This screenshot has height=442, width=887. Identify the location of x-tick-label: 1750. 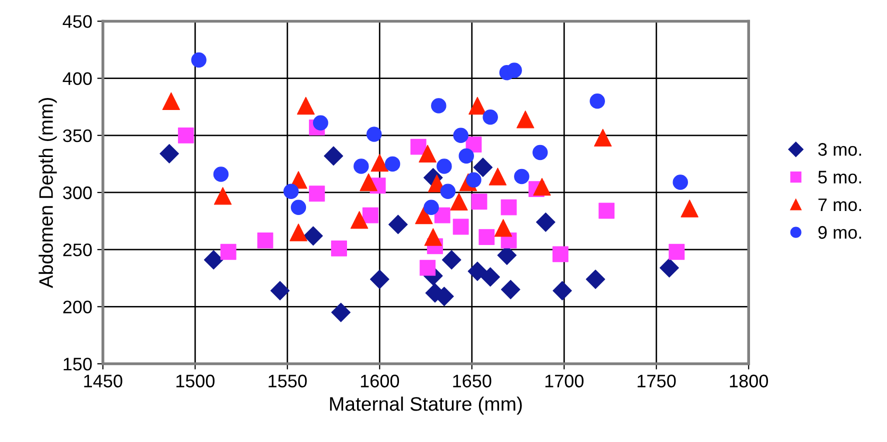
(657, 381).